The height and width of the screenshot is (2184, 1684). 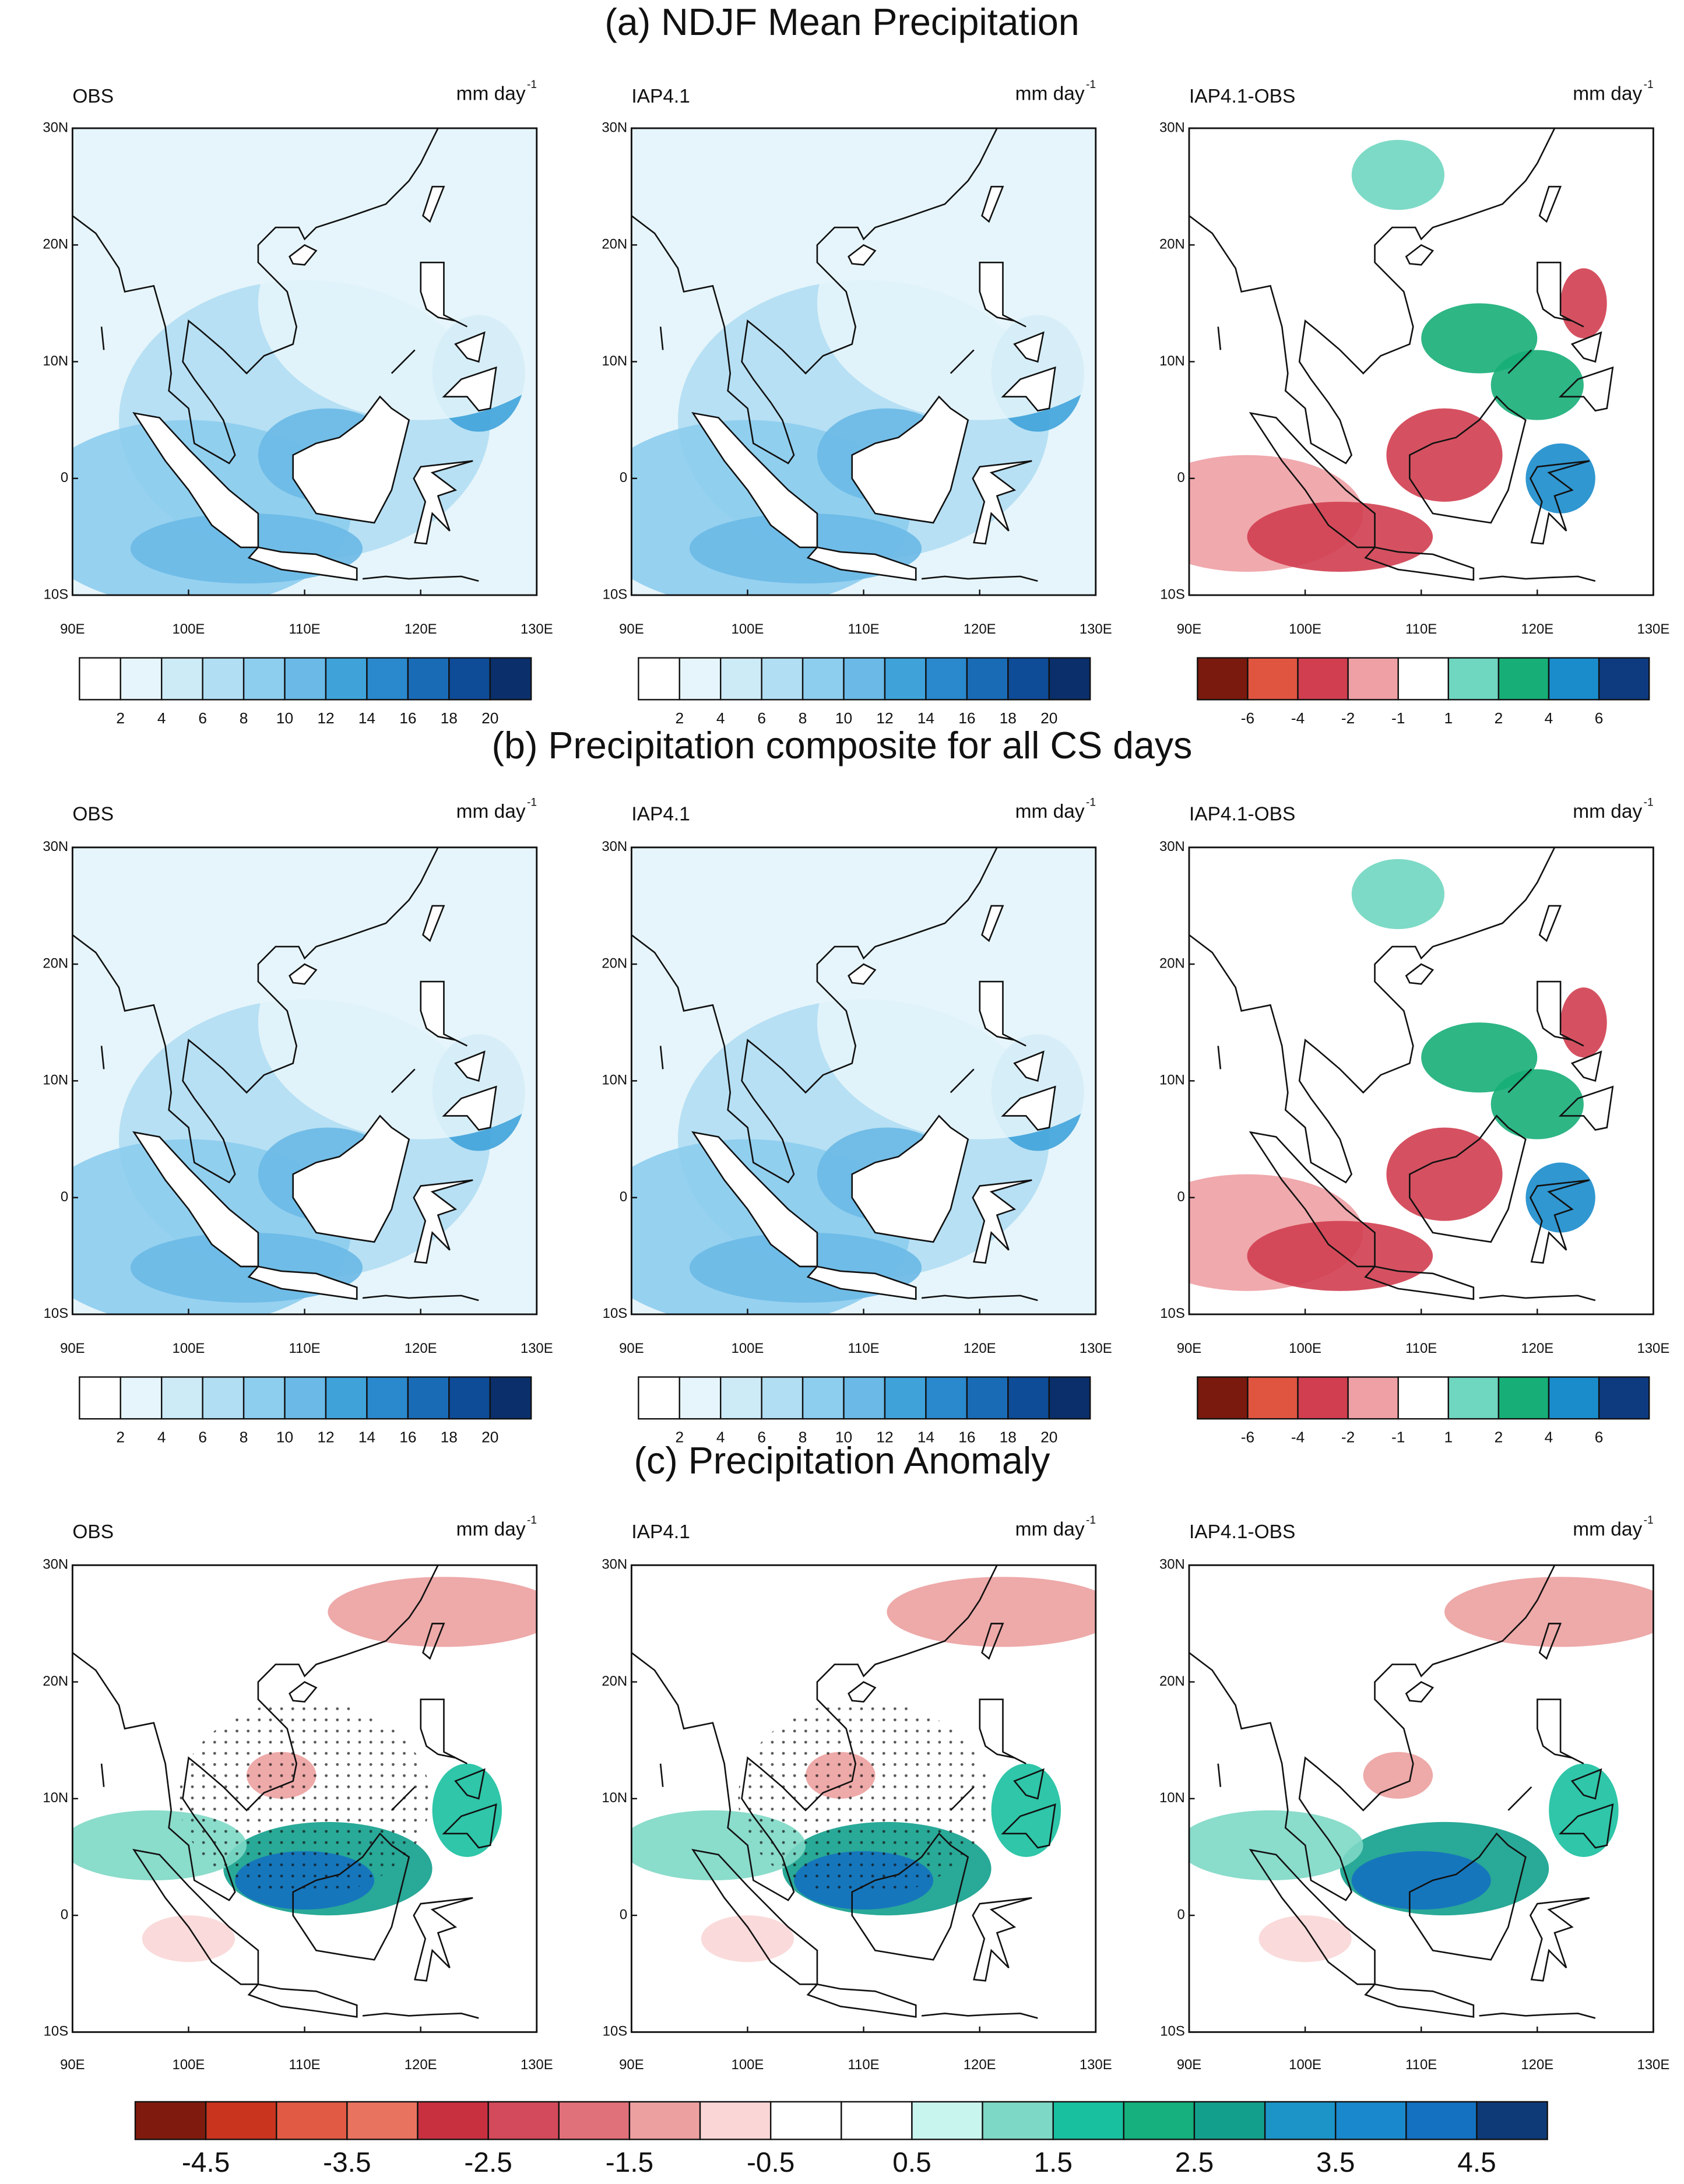 What do you see at coordinates (1242, 96) in the screenshot?
I see `panel-label: IAP4.1-OBS` at bounding box center [1242, 96].